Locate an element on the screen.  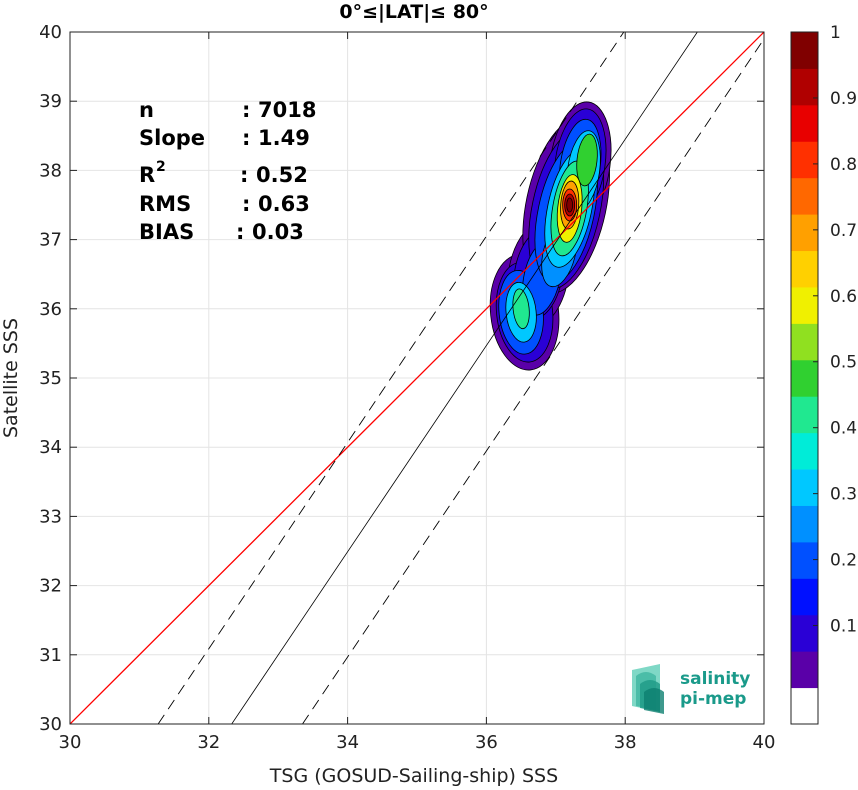
x-tick-label: 34 is located at coordinates (347, 742).